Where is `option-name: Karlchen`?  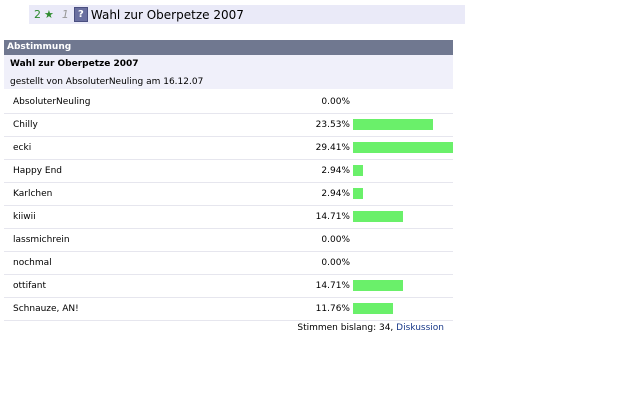 option-name: Karlchen is located at coordinates (33, 194).